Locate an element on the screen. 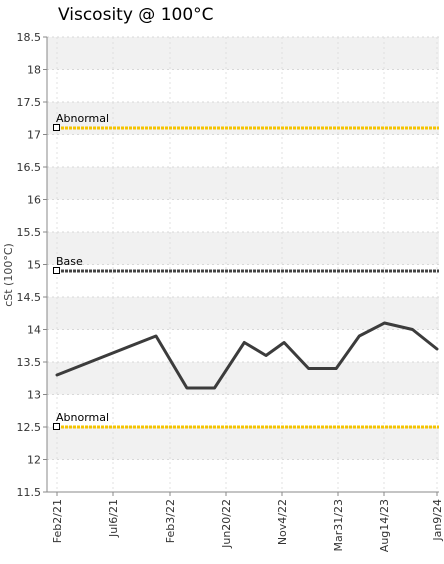 This screenshot has width=444, height=564. y-tick-label: 12.5 is located at coordinates (29, 427).